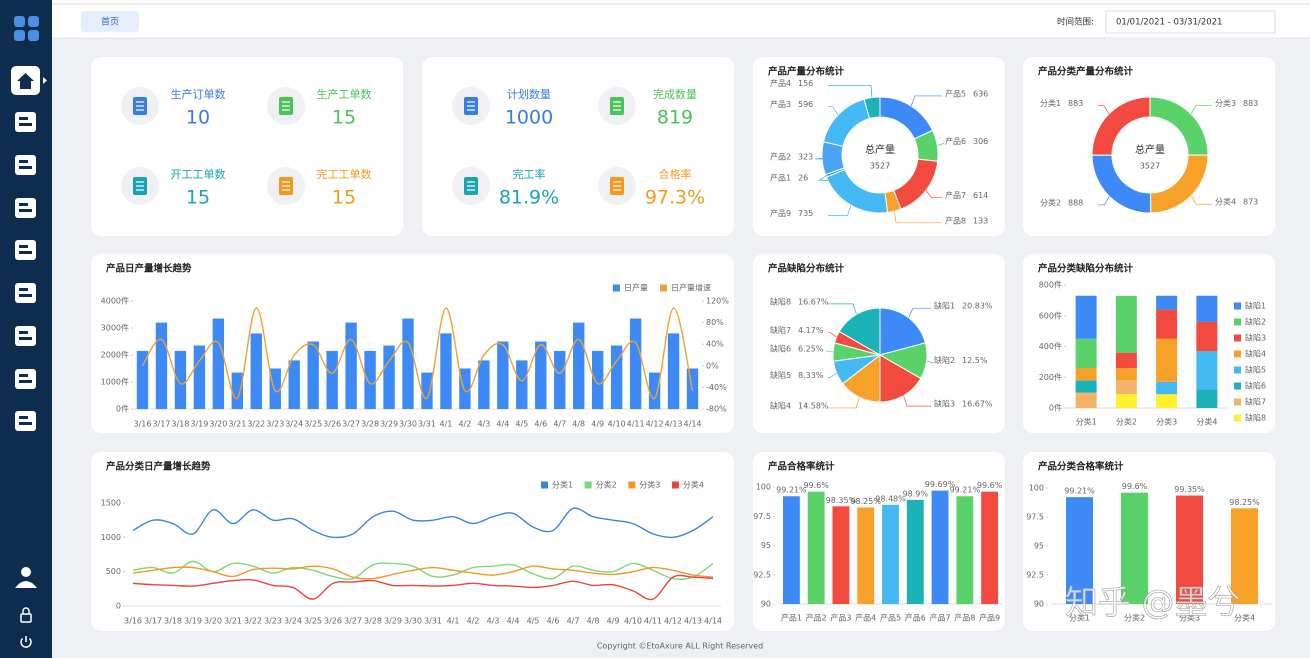 Image resolution: width=1310 pixels, height=658 pixels. I want to click on x-tick-label: 4/3, so click(483, 424).